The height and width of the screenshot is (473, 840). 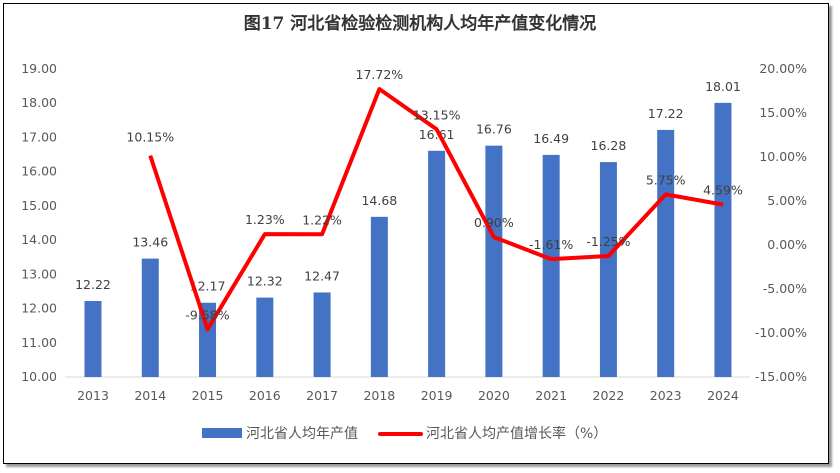 I want to click on y-right-tick: 15.00%, so click(x=783, y=112).